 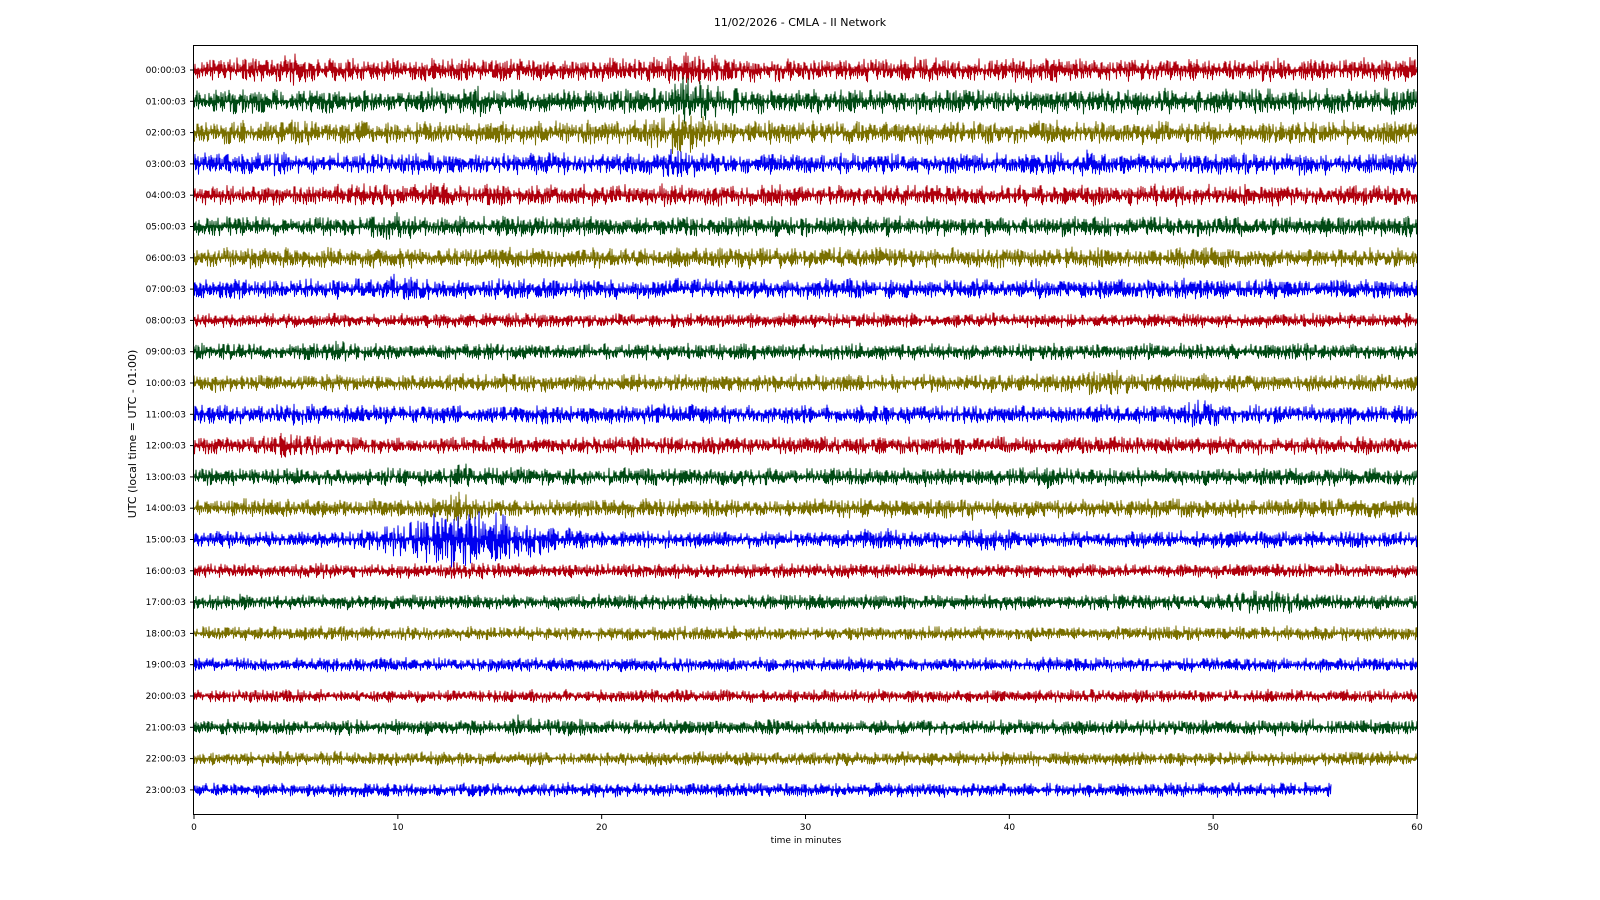 What do you see at coordinates (166, 478) in the screenshot?
I see `y-tick-label: 13:00:03` at bounding box center [166, 478].